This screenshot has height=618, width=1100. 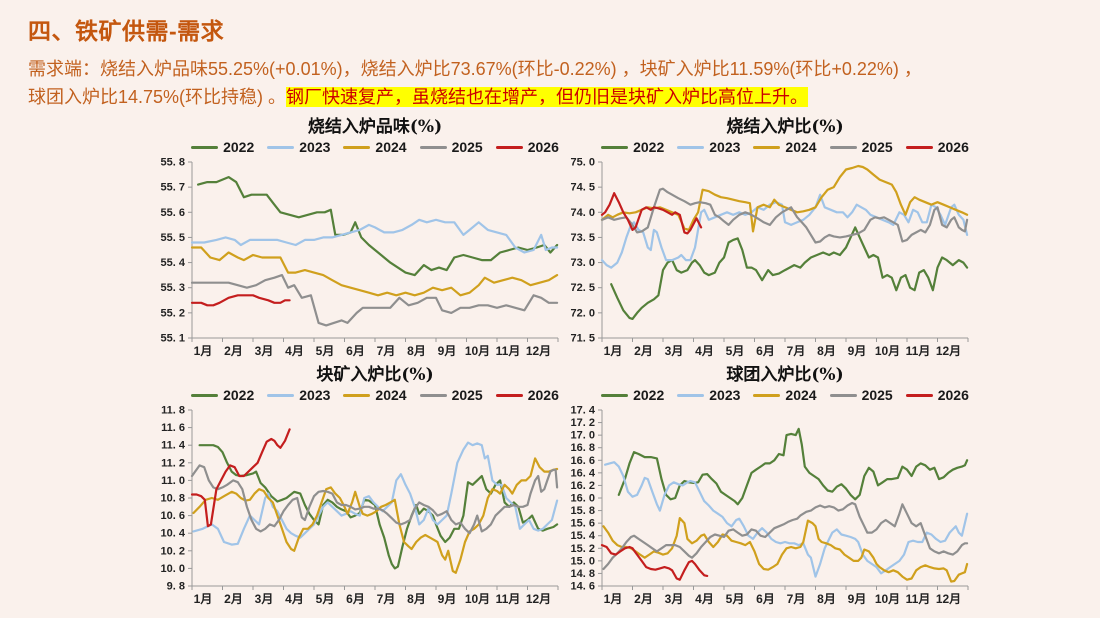 I want to click on page-title: 四、铁矿供需-需求, so click(x=126, y=31).